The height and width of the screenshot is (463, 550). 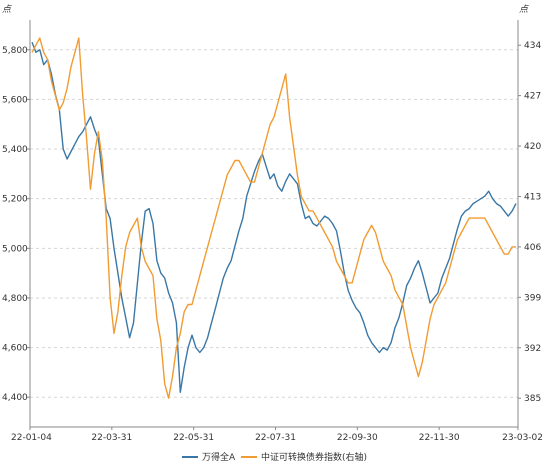 What do you see at coordinates (15, 150) in the screenshot?
I see `left-tick-label: 5,400` at bounding box center [15, 150].